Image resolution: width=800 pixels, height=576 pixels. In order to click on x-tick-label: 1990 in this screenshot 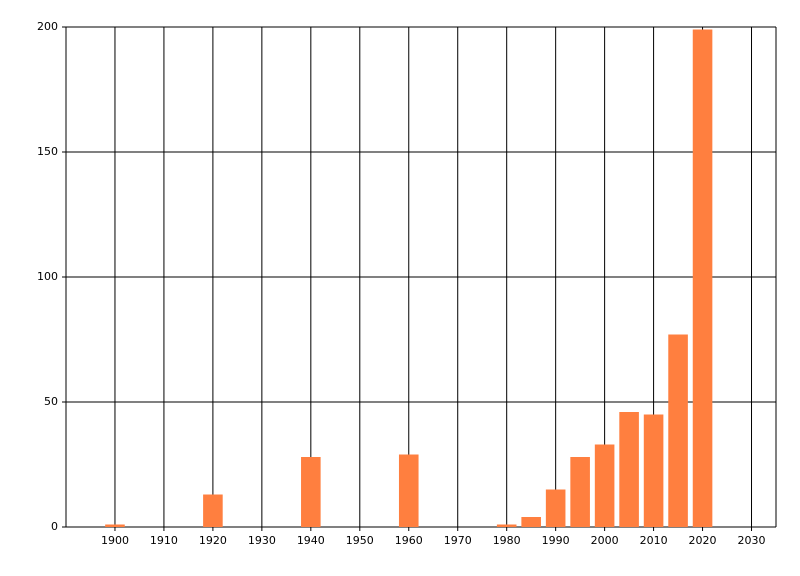, I will do `click(556, 540)`.